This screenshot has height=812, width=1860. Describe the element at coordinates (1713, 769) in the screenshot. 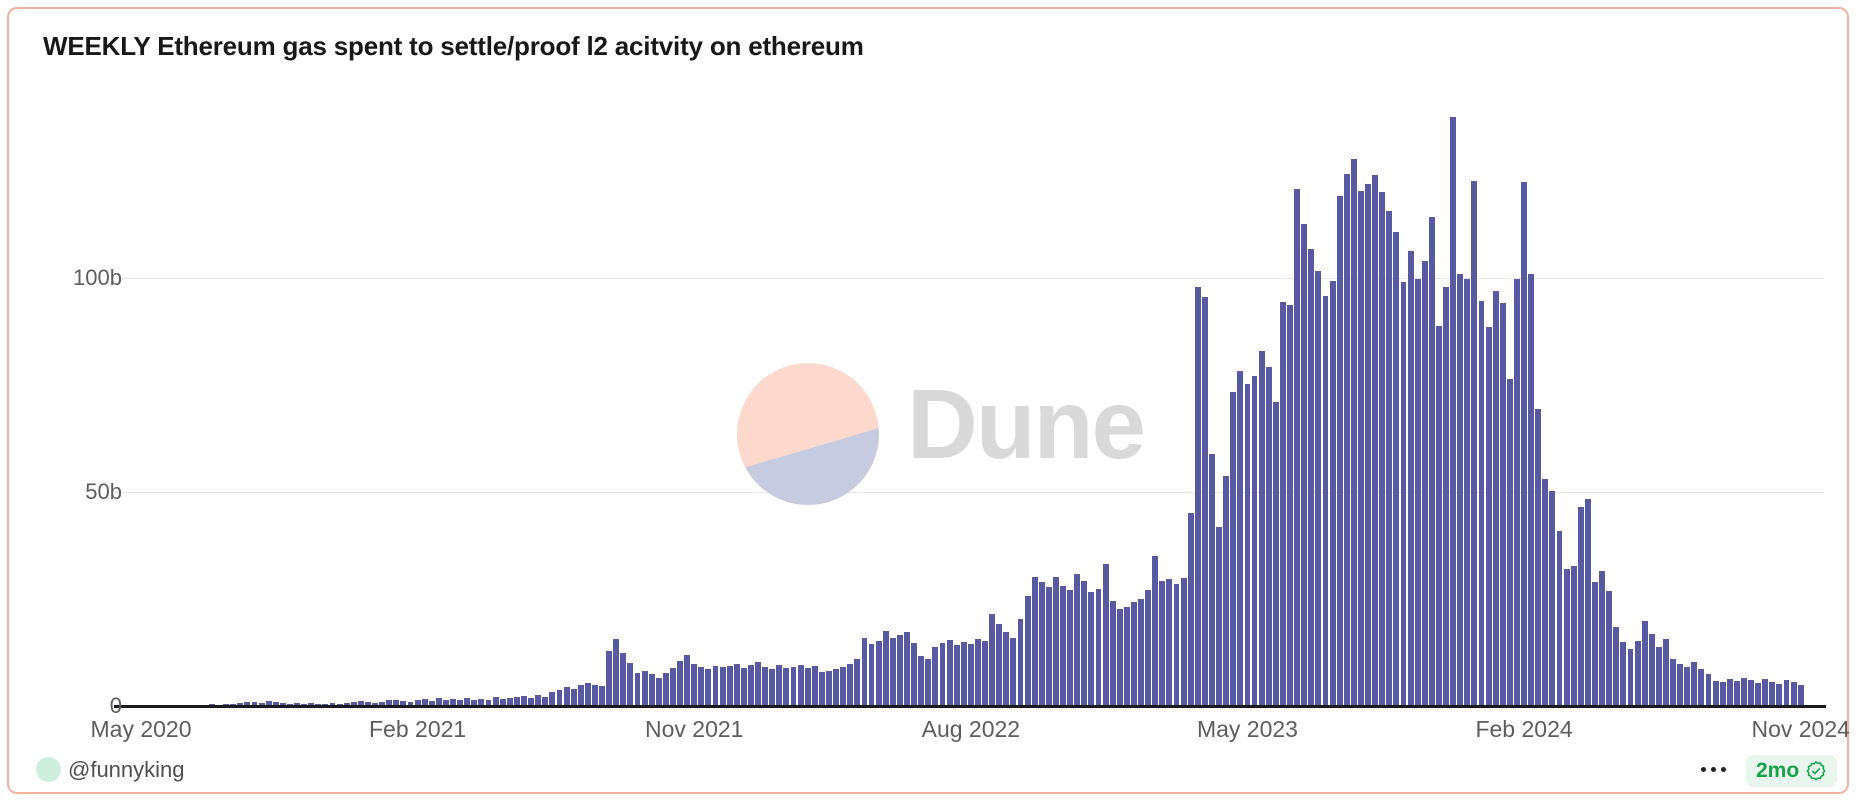

I see `options-menu-button` at that location.